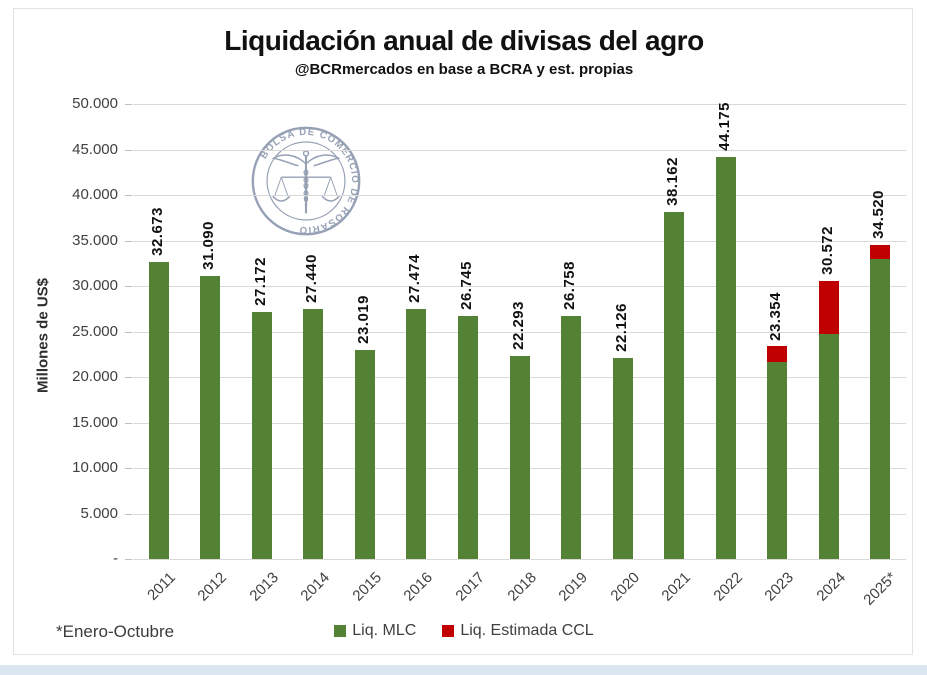  Describe the element at coordinates (416, 434) in the screenshot. I see `bar-mlc-2016` at that location.